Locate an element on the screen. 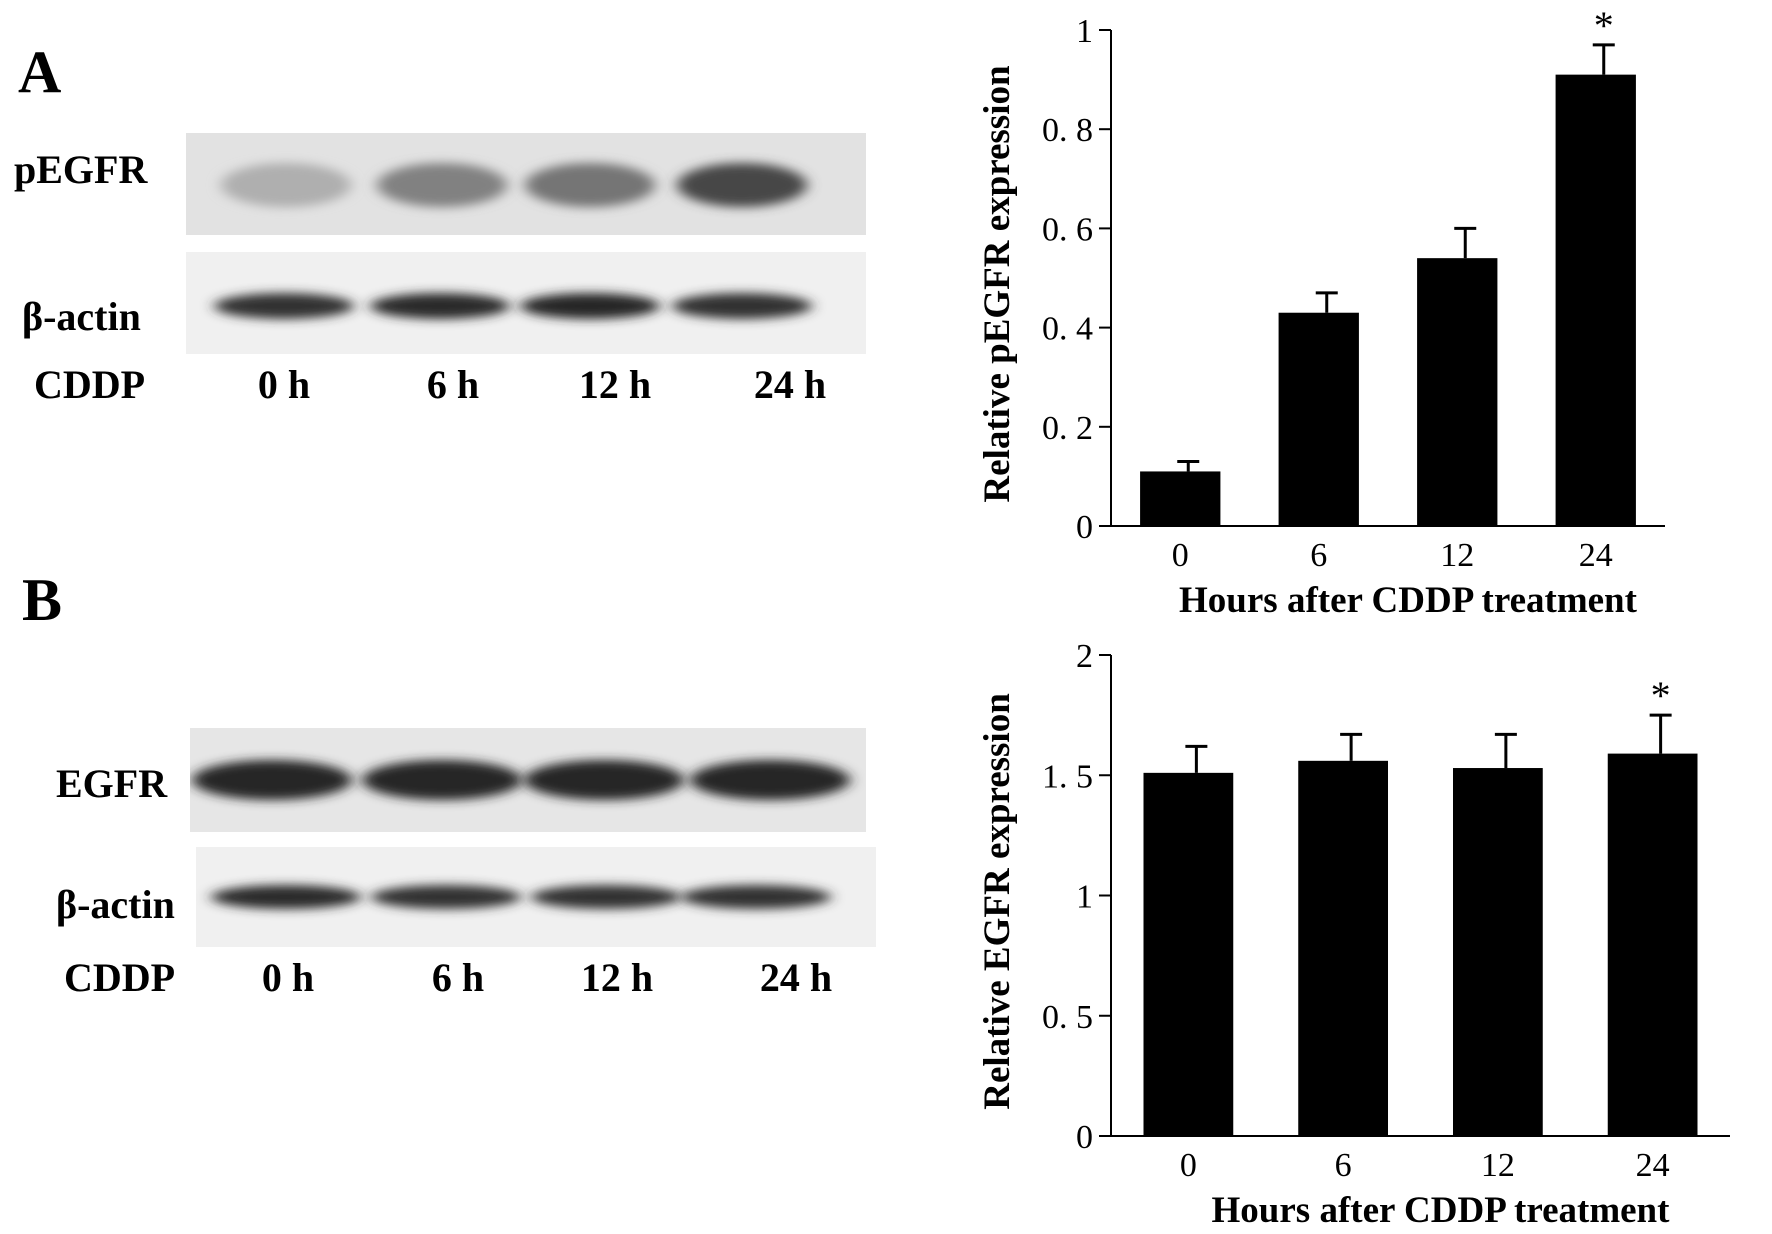  blot-b-row-2-strip is located at coordinates (536, 897).